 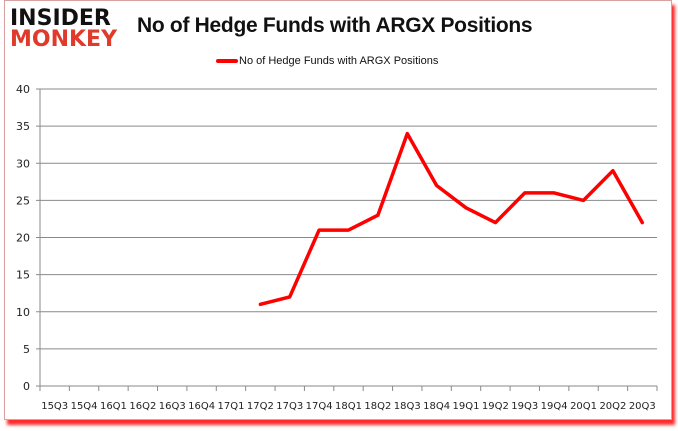 What do you see at coordinates (339, 61) in the screenshot?
I see `legend-label: No of Hedge Funds with ARGX Positions` at bounding box center [339, 61].